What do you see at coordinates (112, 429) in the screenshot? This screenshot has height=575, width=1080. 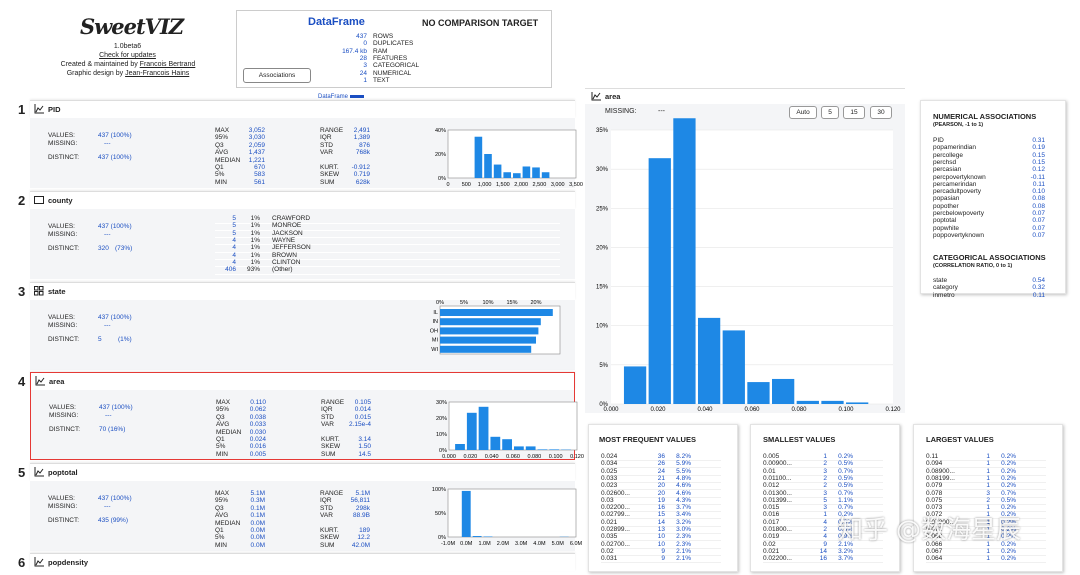 I see `distinct-value: 70 (16%)` at bounding box center [112, 429].